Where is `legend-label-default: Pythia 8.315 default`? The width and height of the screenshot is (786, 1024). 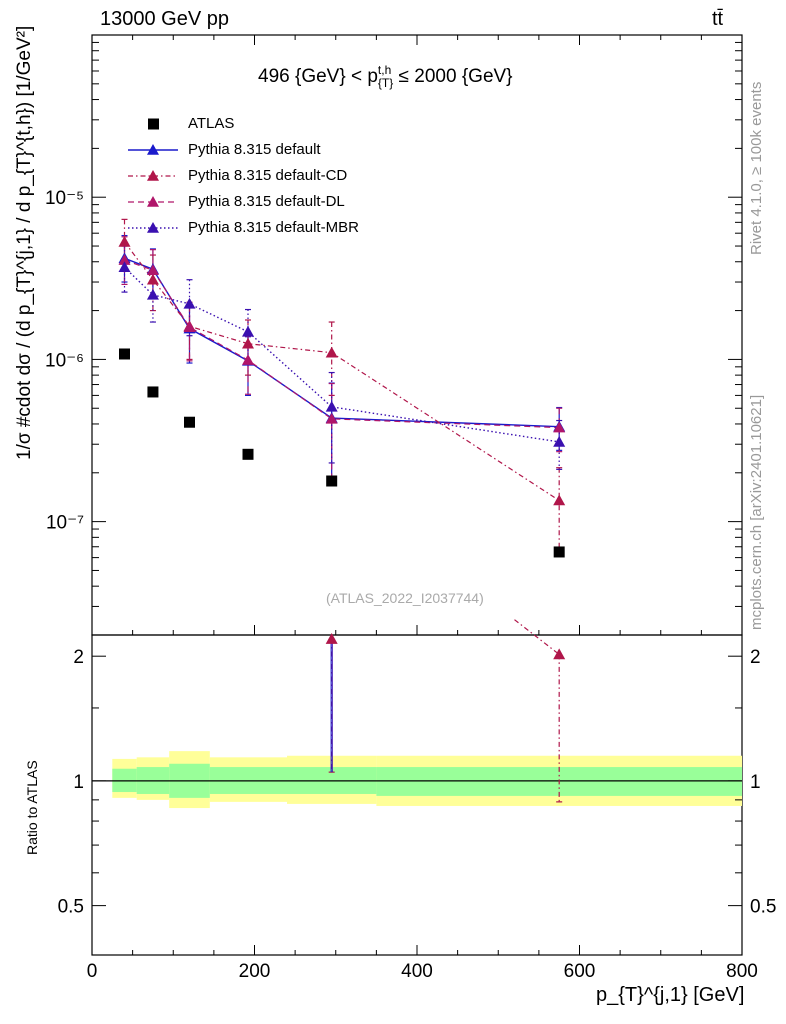
legend-label-default: Pythia 8.315 default is located at coordinates (254, 149).